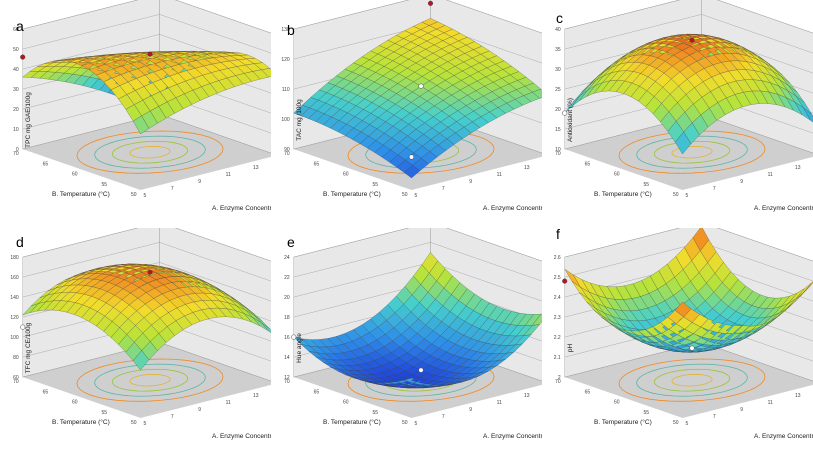  Describe the element at coordinates (16, 130) in the screenshot. I see `z-tick-label: 10` at that location.